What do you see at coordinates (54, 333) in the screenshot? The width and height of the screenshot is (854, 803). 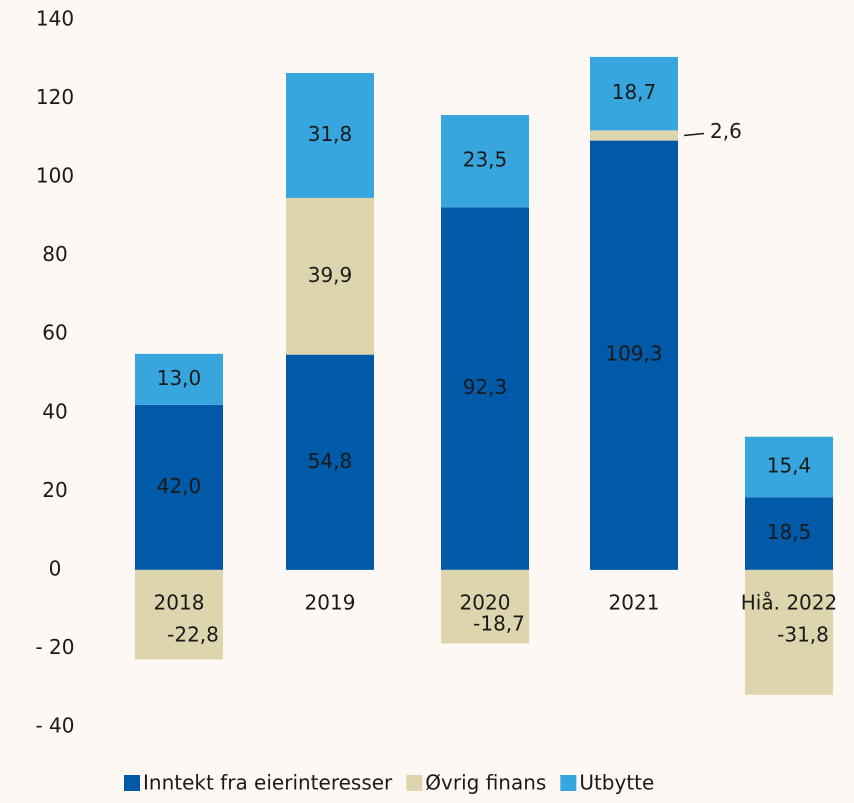 I see `y-tick-label: 60` at bounding box center [54, 333].